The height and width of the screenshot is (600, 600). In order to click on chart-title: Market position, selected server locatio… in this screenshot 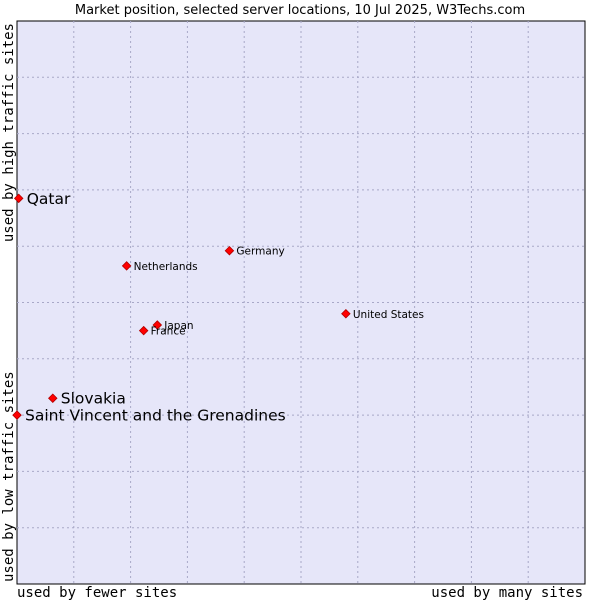, I will do `click(300, 10)`.